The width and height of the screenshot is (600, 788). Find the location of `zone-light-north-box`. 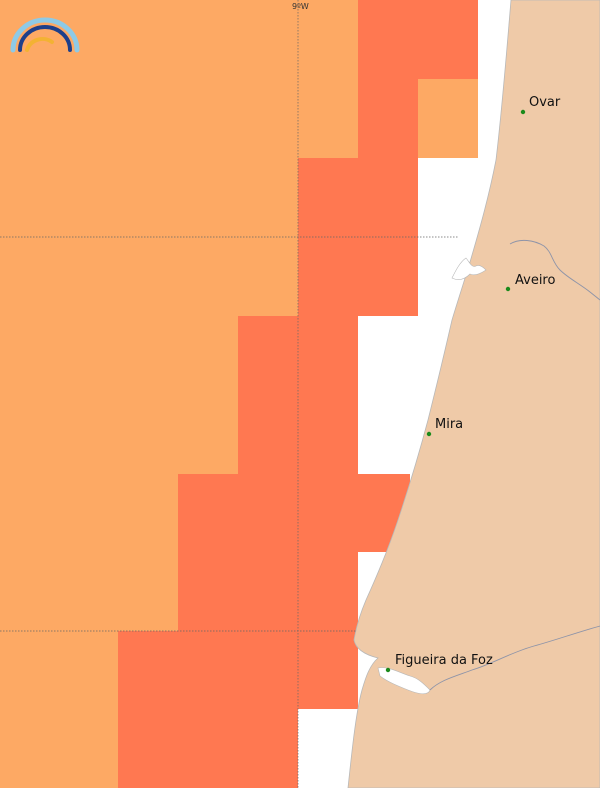

zone-light-north-box is located at coordinates (448, 118).